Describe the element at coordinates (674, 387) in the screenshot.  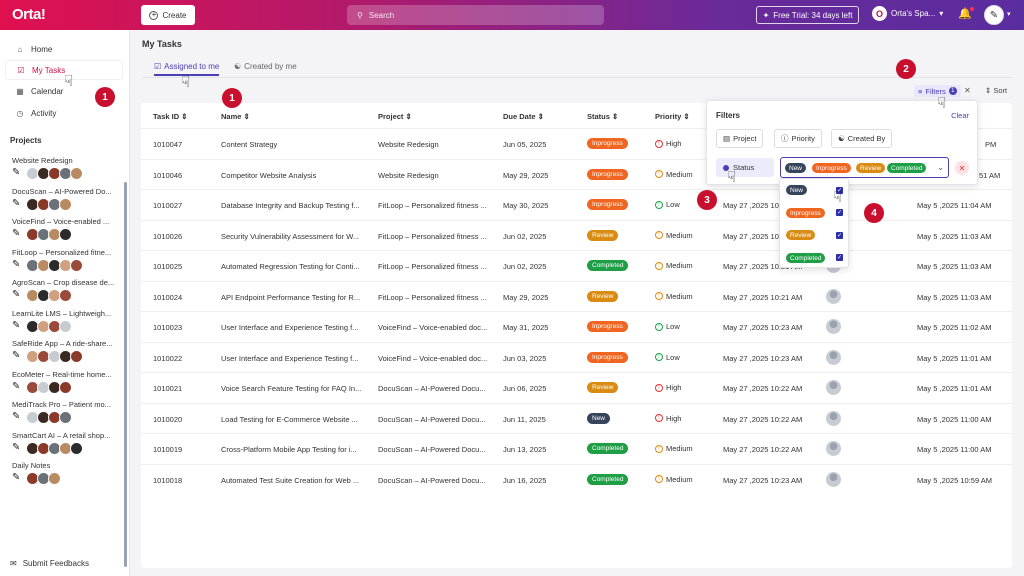
I see `priority-label: High` at that location.